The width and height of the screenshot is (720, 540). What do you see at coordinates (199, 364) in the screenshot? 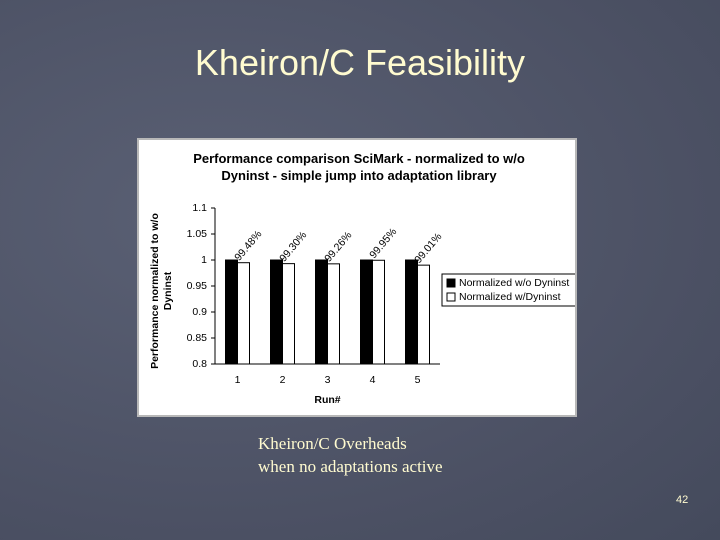
I see `y-tick-label: 0.8` at bounding box center [199, 364].